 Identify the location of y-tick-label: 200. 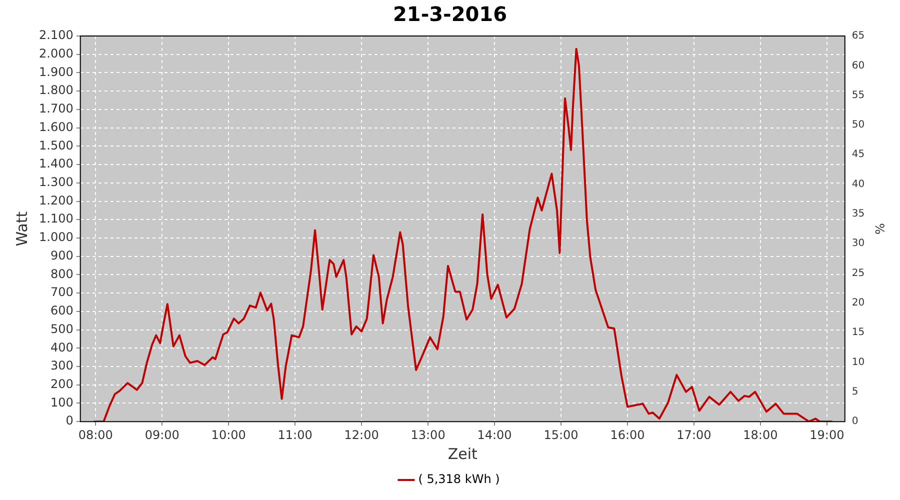
(62, 384).